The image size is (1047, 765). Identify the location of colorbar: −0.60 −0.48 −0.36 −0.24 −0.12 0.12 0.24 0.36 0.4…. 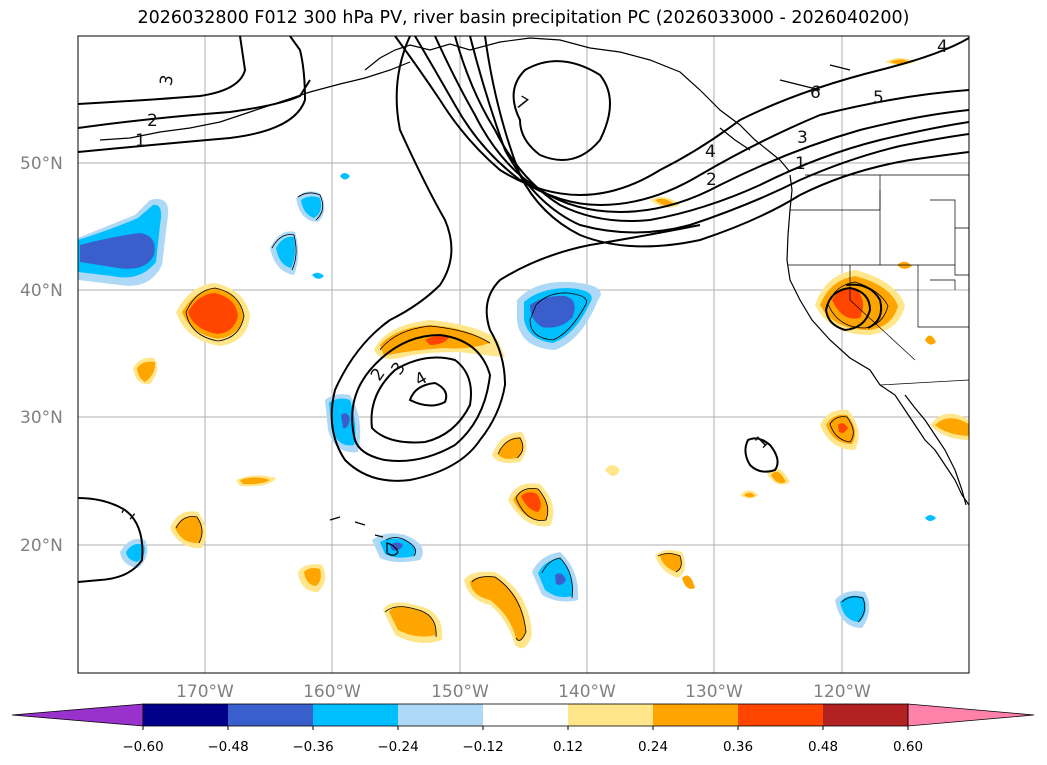
(523, 729).